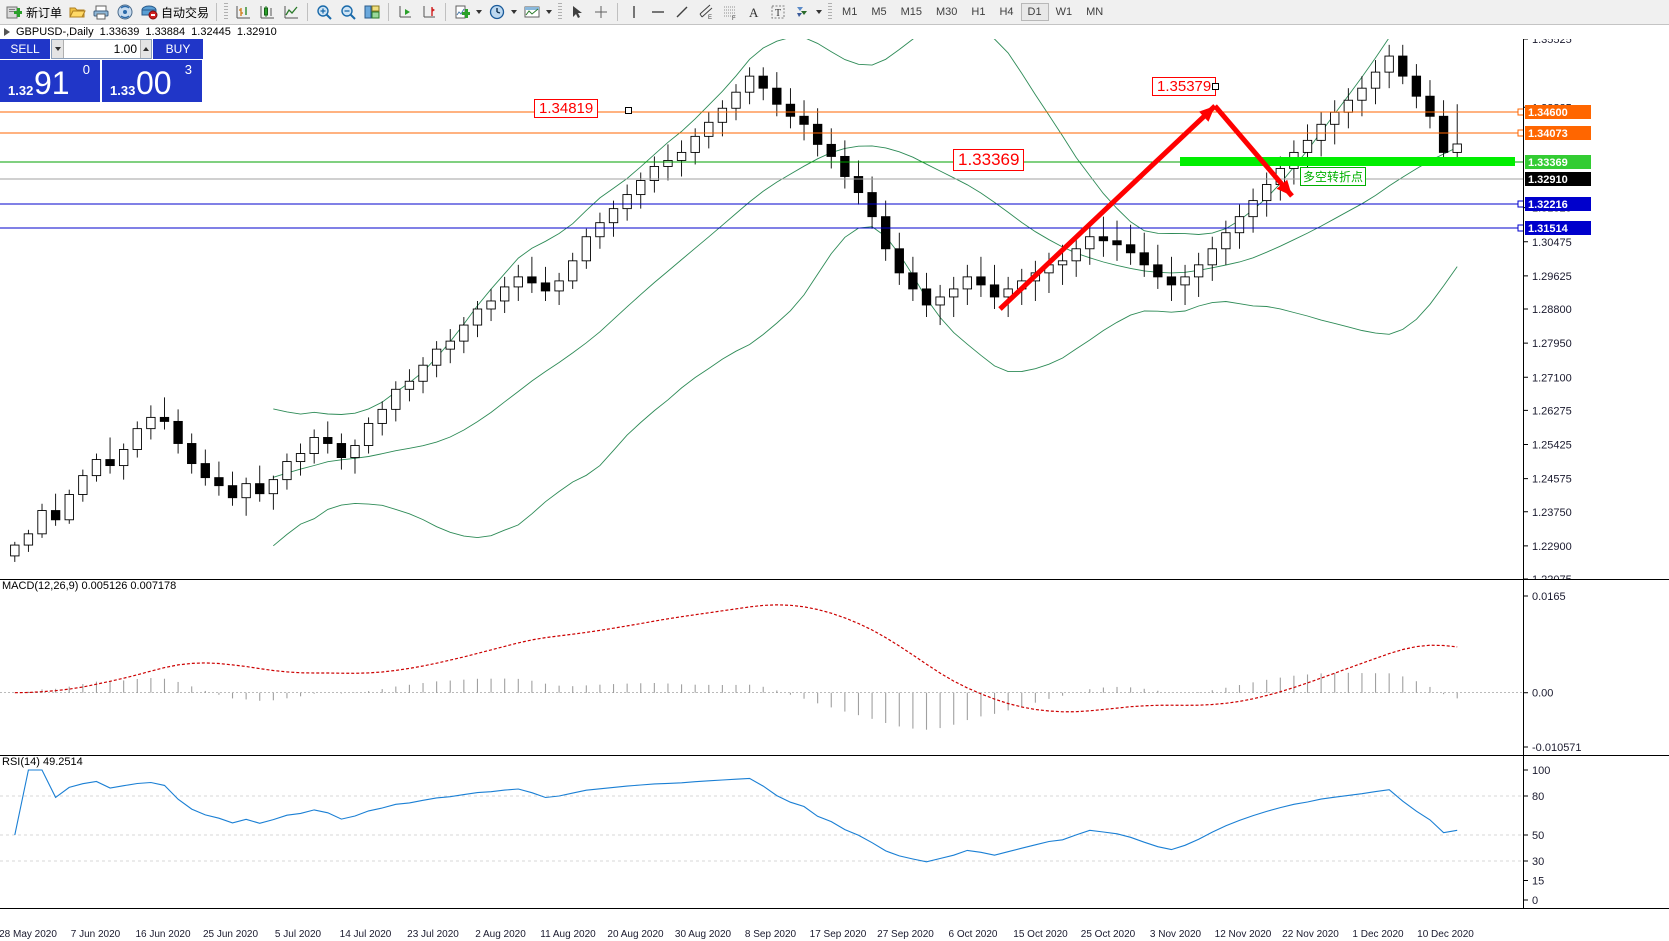  Describe the element at coordinates (365, 934) in the screenshot. I see `time-axis-label: 14 Jul 2020` at that location.